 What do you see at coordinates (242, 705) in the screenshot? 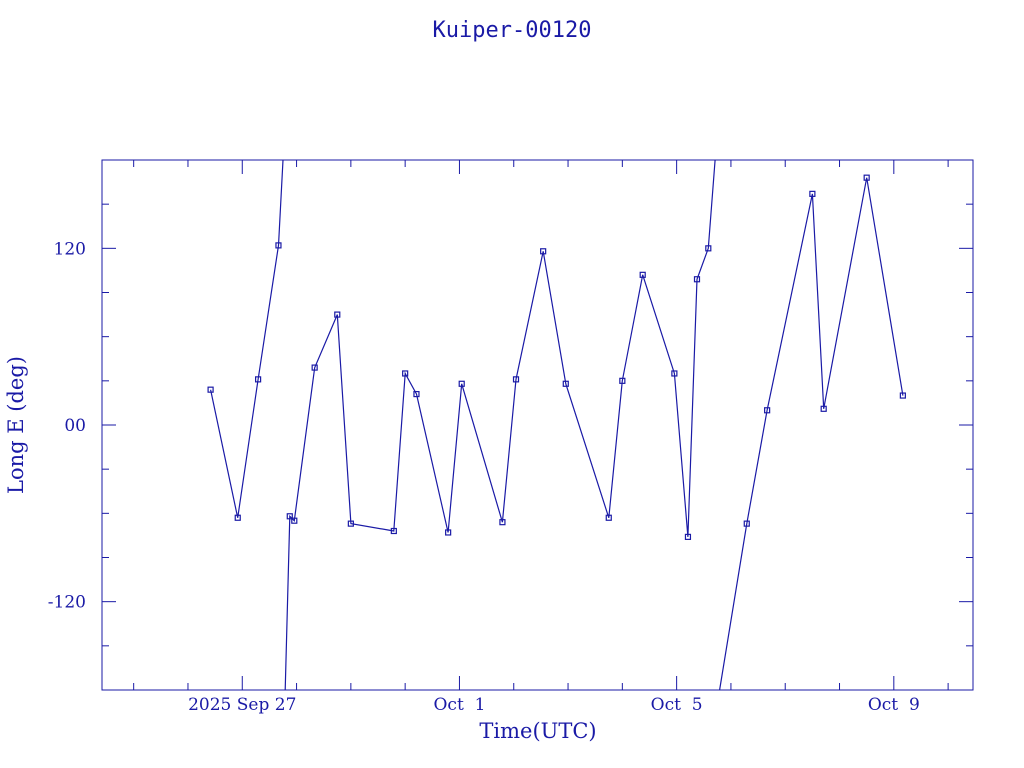
I see `x-tick-label: 2025 Sep 27` at bounding box center [242, 705].